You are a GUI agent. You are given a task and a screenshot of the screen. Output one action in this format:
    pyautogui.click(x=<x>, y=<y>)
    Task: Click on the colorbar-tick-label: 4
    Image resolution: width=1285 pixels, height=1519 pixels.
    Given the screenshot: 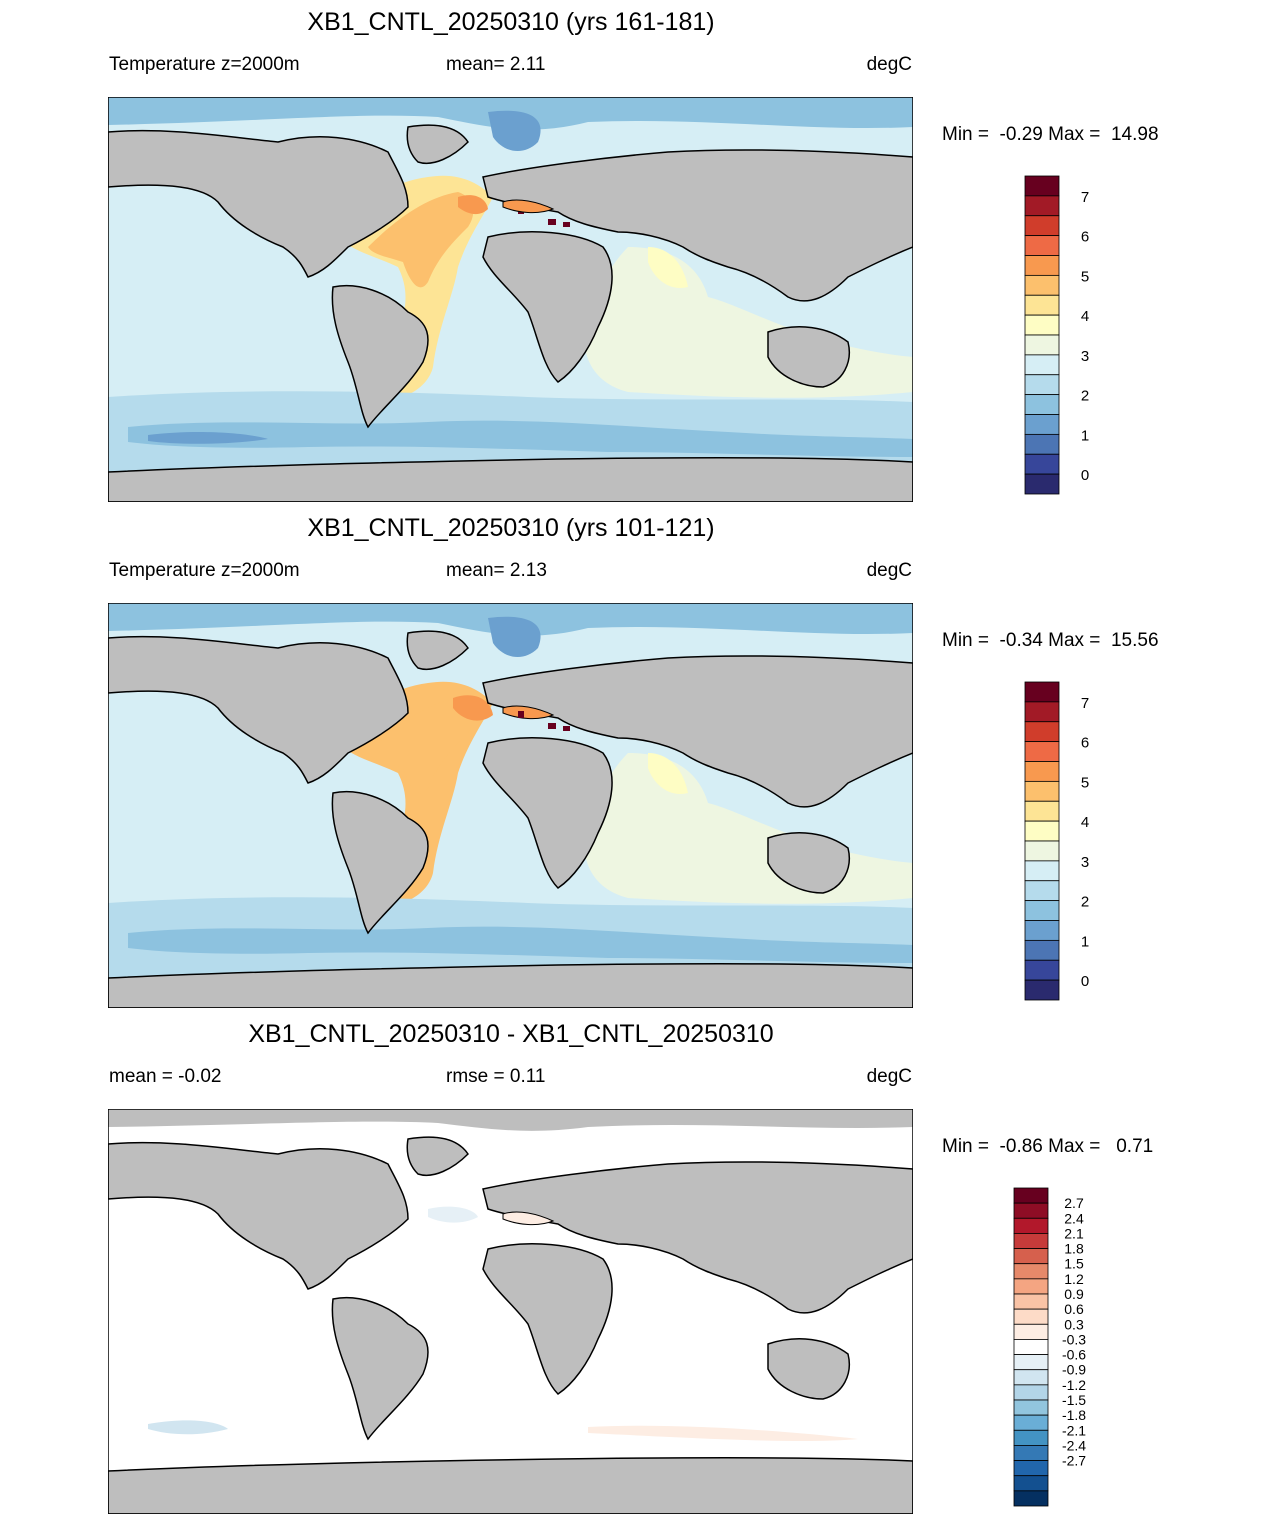 What is the action you would take?
    pyautogui.click(x=1085, y=316)
    